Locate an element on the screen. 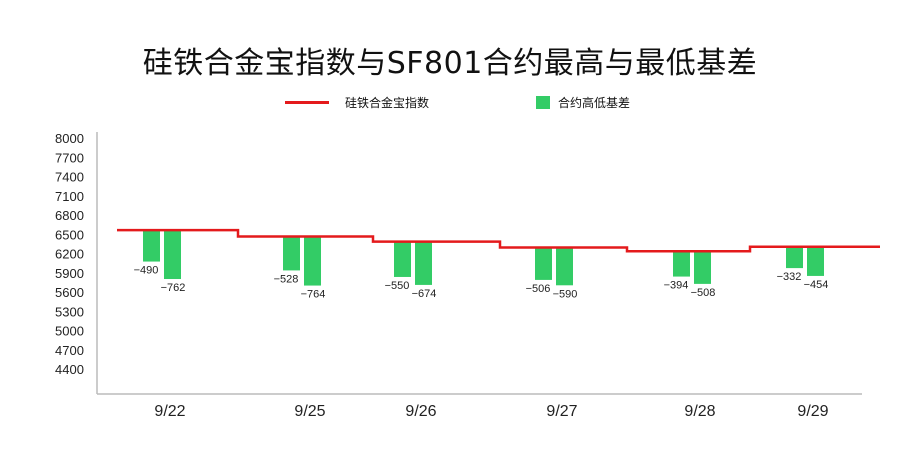  y-tick-label: 7100 is located at coordinates (69, 196).